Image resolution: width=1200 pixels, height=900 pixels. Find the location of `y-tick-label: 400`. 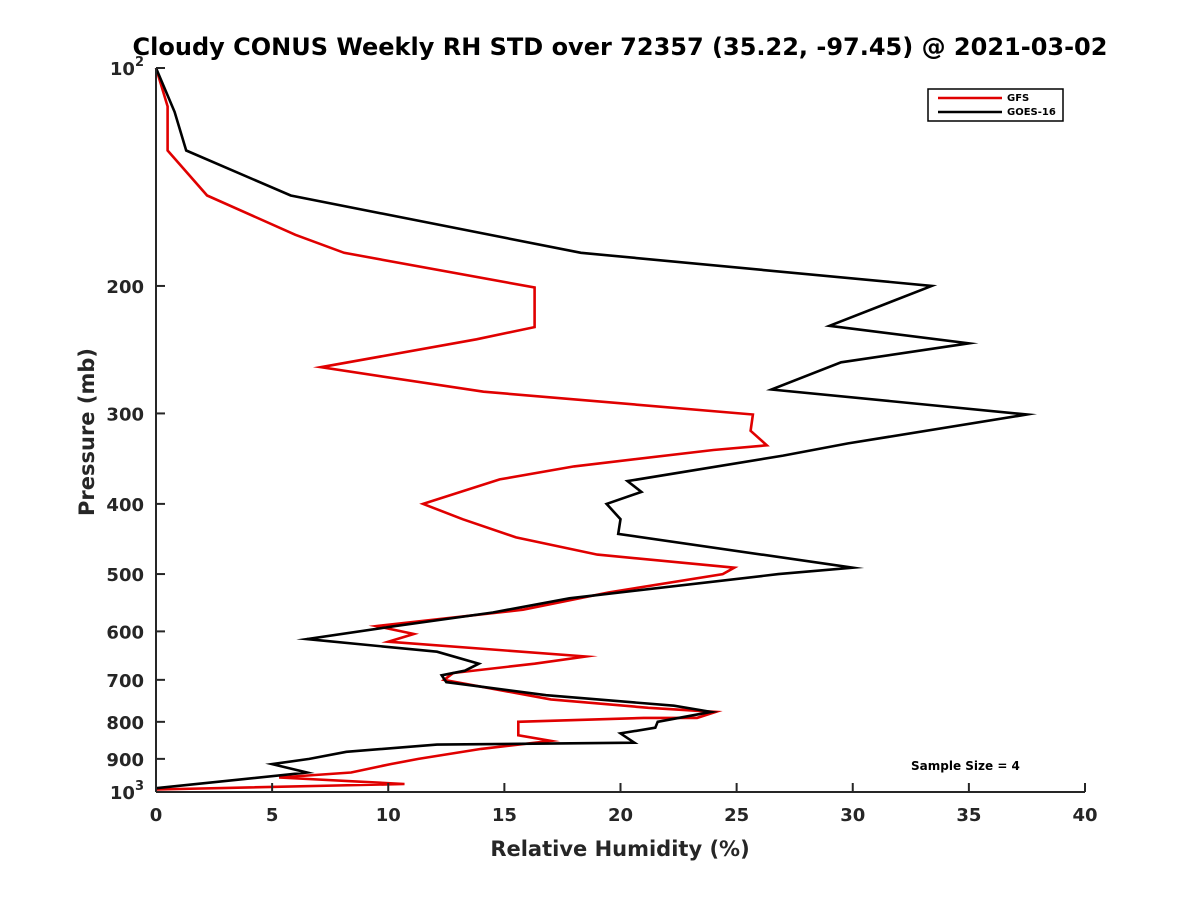

y-tick-label: 400 is located at coordinates (125, 505).